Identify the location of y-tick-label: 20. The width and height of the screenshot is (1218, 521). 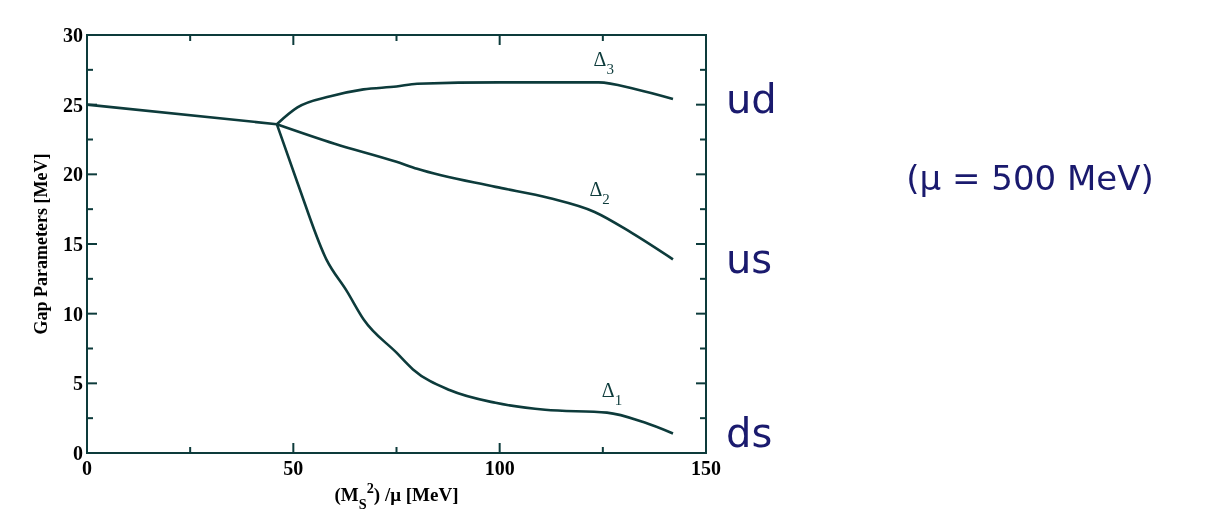
(73, 174).